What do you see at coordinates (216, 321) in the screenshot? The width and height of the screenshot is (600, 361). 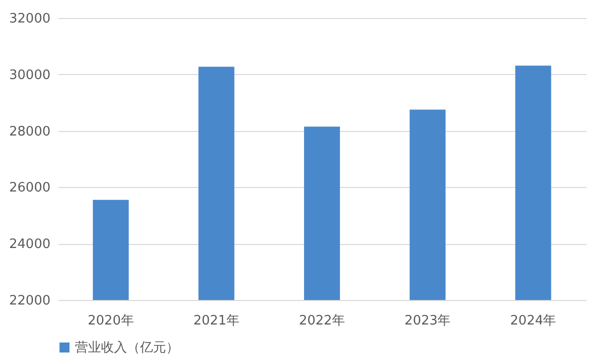 I see `x-tick-label: 2021年` at bounding box center [216, 321].